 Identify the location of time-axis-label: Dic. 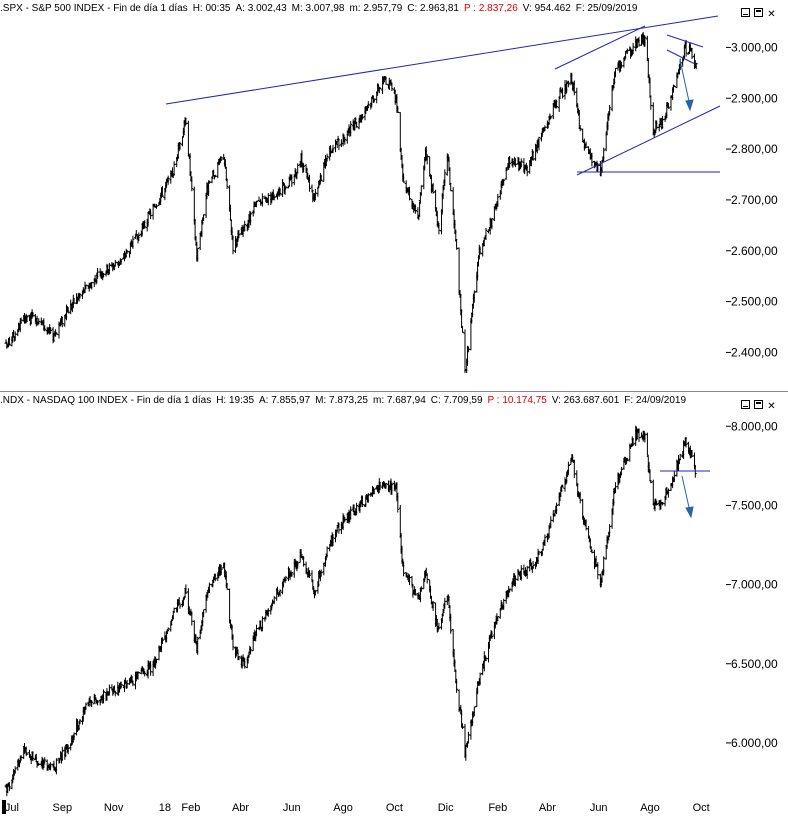
(445, 808).